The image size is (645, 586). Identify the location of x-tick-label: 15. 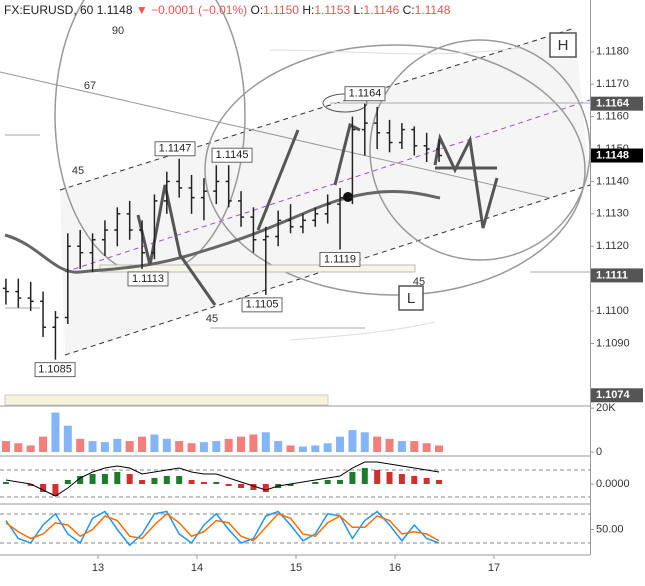
(296, 568).